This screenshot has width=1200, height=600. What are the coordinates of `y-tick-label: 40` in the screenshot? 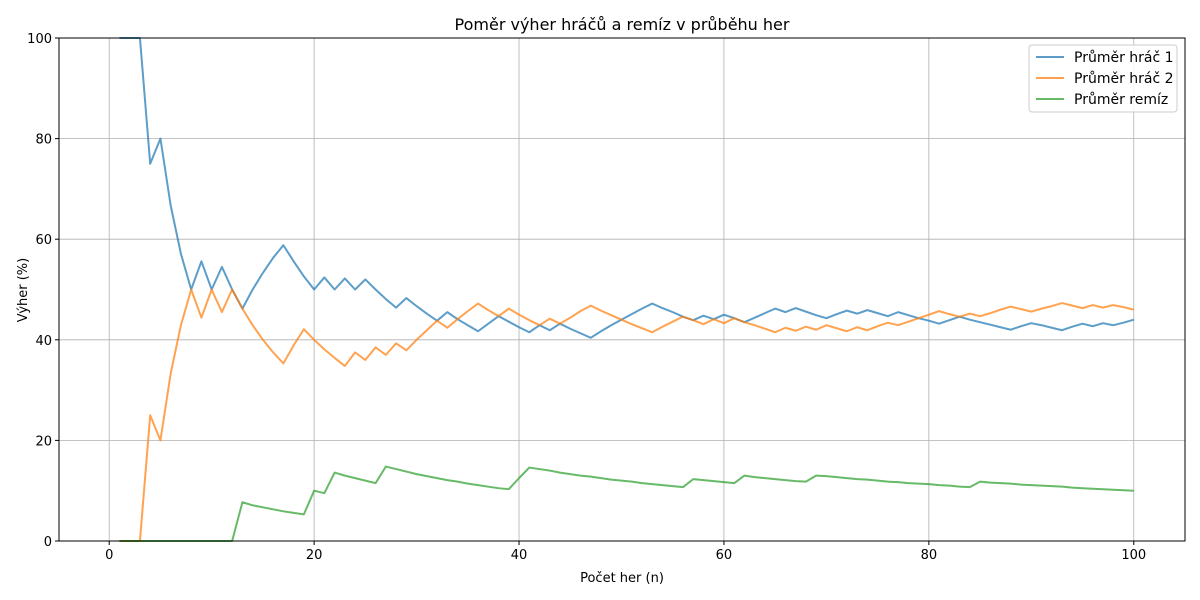 It's located at (43, 341).